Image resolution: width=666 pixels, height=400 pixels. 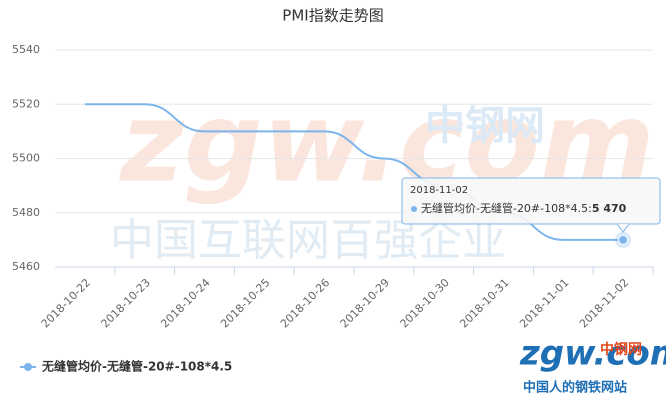 I want to click on x-tick-label: 2018-10-30, so click(x=425, y=303).